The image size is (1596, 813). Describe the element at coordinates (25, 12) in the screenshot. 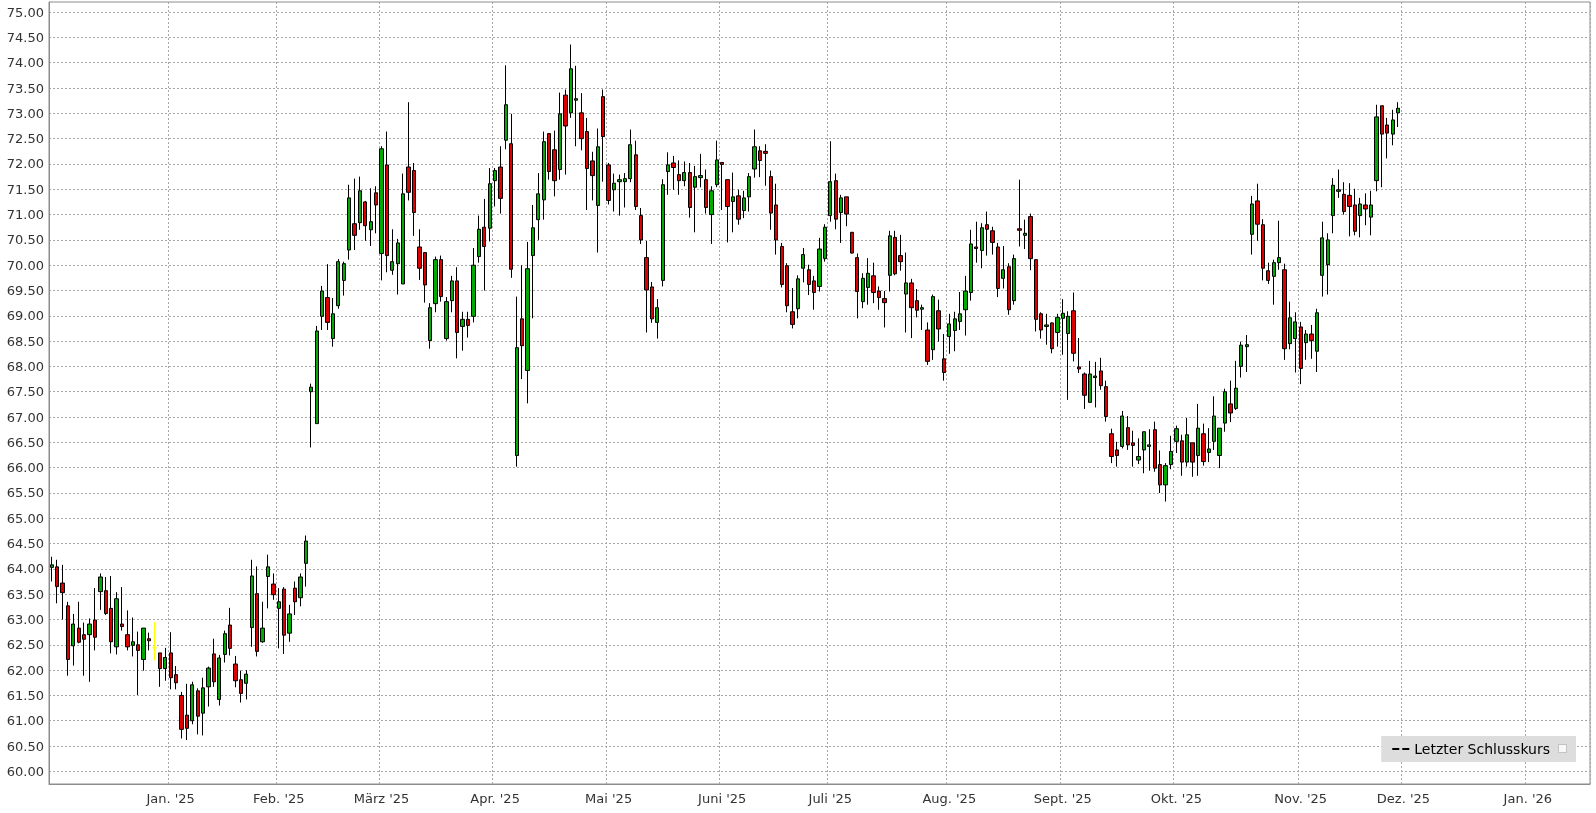

I see `y-tick-label: 75.00` at that location.